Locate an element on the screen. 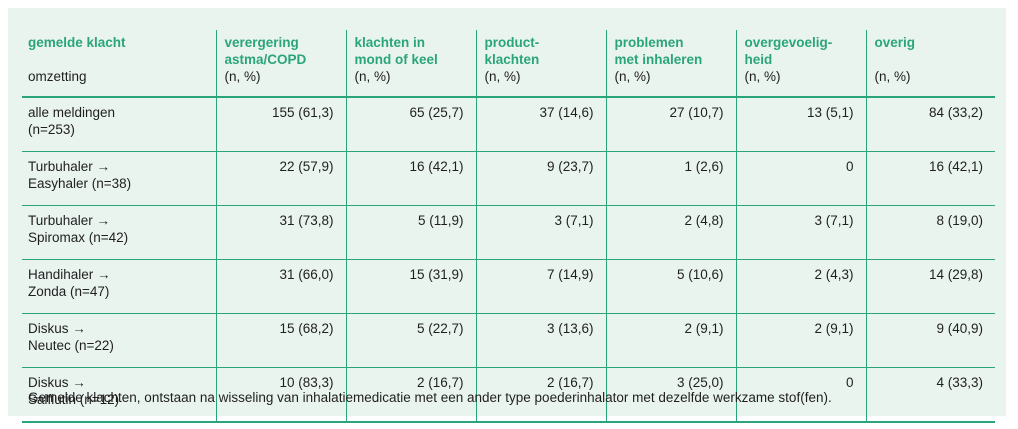 The image size is (1018, 429). row-label-line2: Neutec (n=22) is located at coordinates (71, 345).